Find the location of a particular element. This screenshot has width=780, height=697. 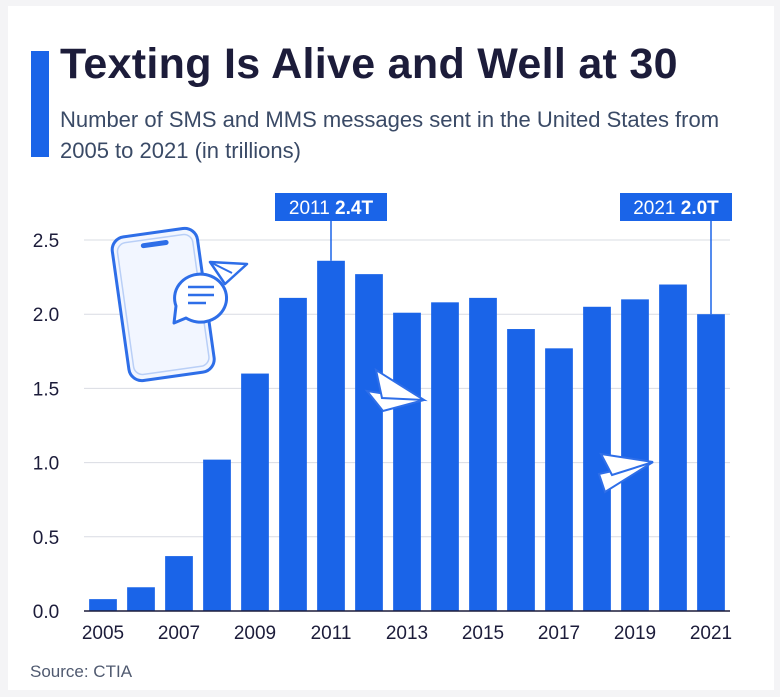

bar-2020 is located at coordinates (673, 447).